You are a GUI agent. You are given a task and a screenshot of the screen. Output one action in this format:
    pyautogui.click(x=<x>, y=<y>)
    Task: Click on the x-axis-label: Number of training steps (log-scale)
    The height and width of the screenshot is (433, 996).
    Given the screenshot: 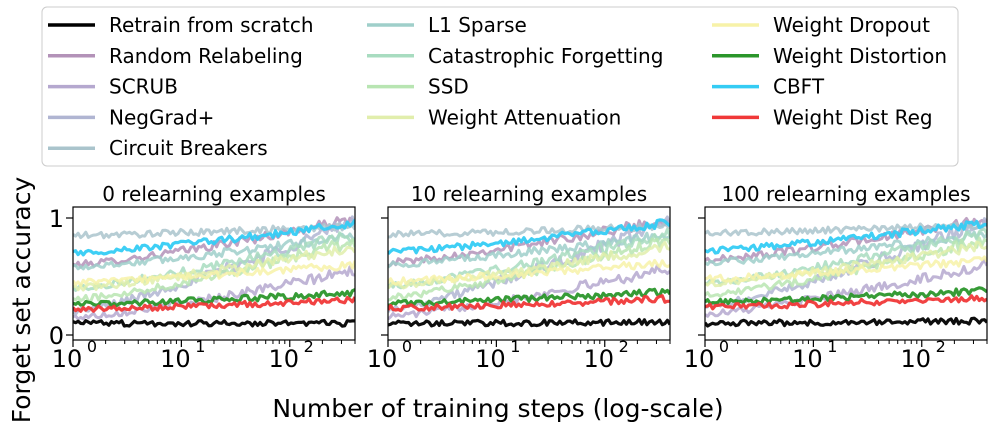 What is the action you would take?
    pyautogui.click(x=497, y=408)
    